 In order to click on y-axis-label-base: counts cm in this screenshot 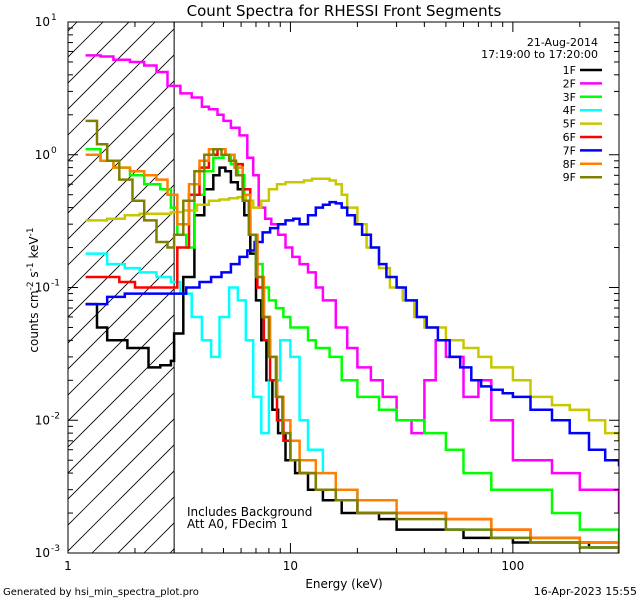, I will do `click(34, 321)`.